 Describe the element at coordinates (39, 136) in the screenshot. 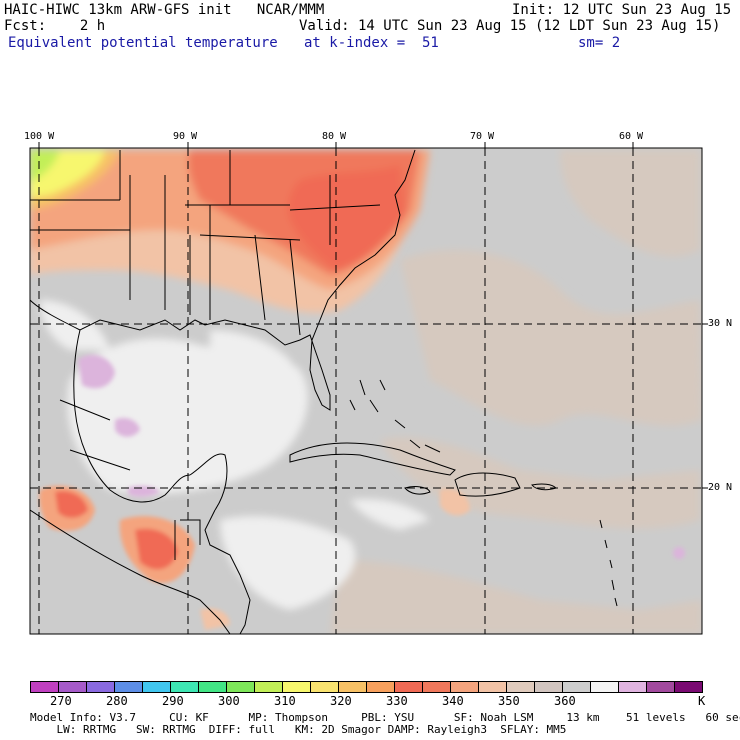

I see `lon-label-100w: 100 W` at that location.